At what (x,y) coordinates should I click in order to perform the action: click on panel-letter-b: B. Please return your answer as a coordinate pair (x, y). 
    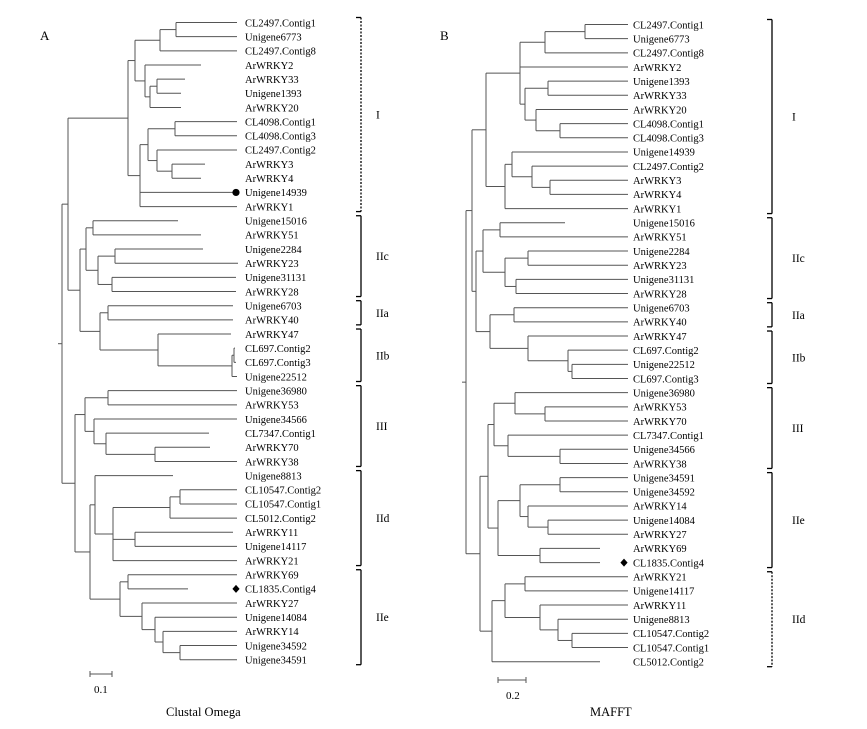
    Looking at the image, I should click on (444, 35).